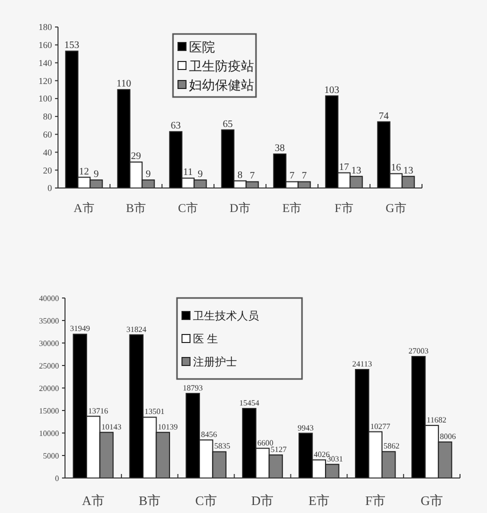  Describe the element at coordinates (380, 426) in the screenshot. I see `data-label: 10277` at that location.